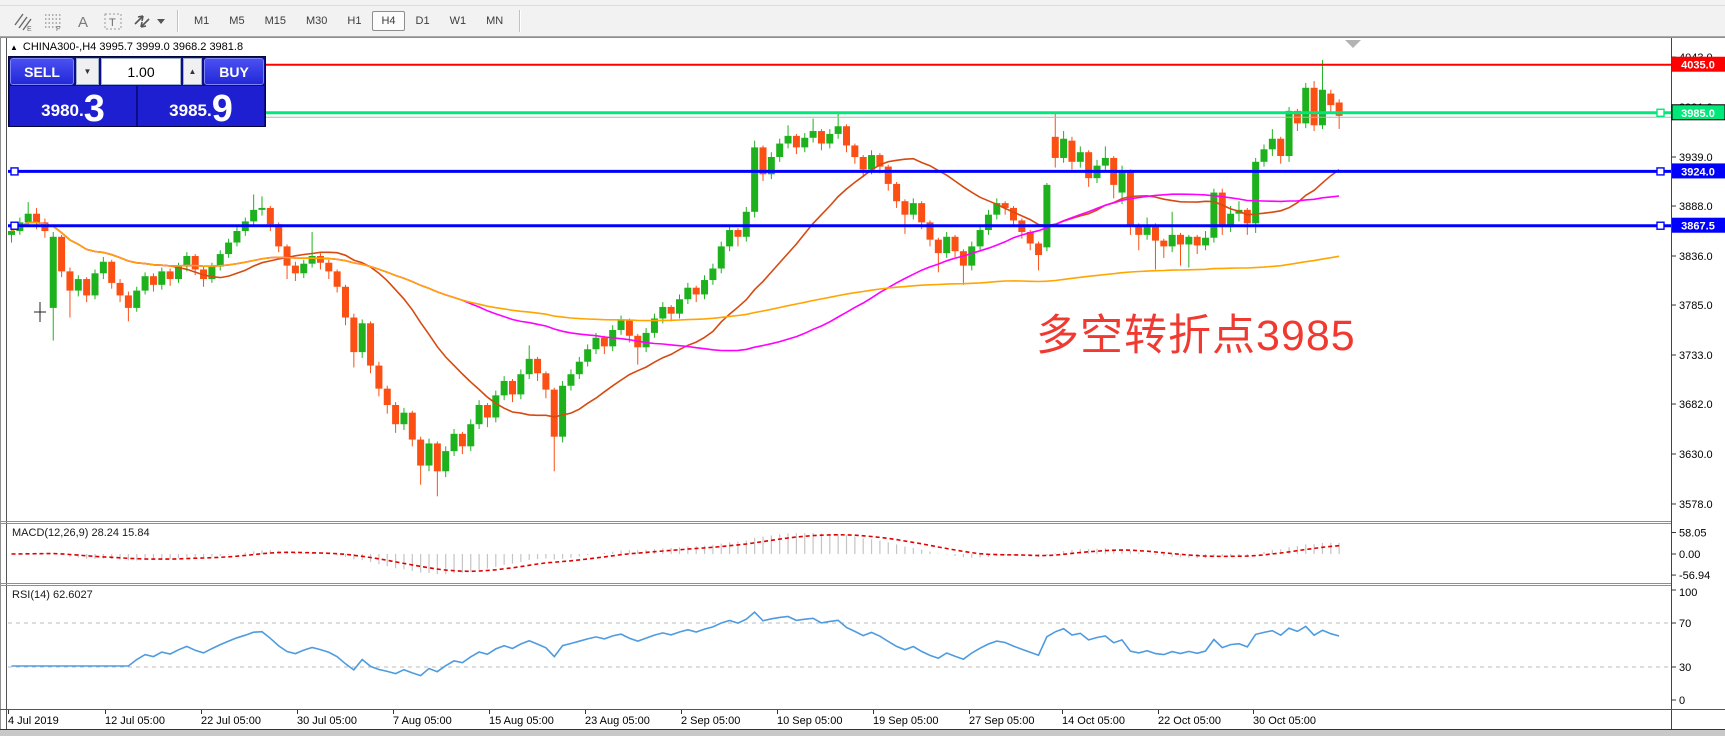 This screenshot has height=736, width=1725. Describe the element at coordinates (62, 110) in the screenshot. I see `bid-price-int: 3980.` at that location.